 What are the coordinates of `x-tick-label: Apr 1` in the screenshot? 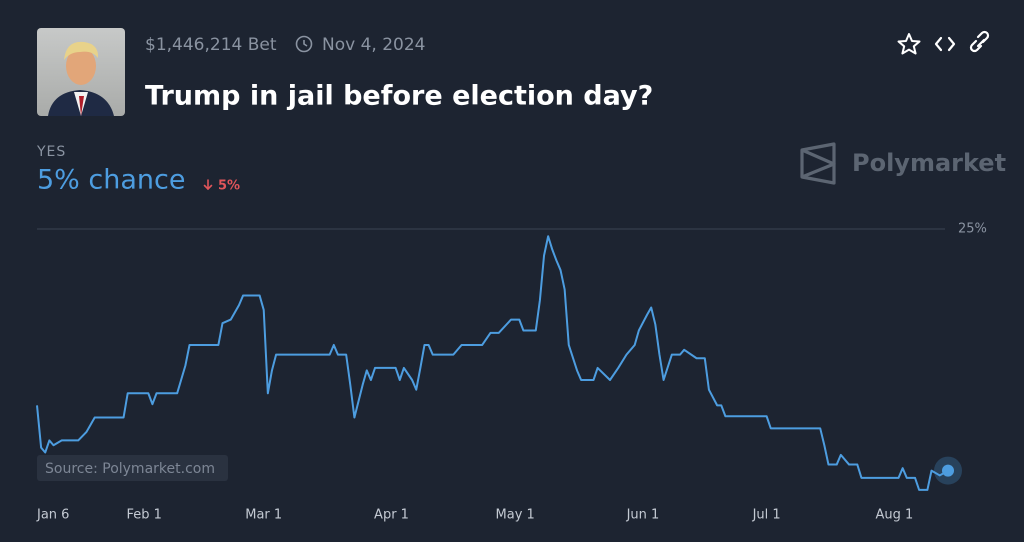 It's located at (391, 515).